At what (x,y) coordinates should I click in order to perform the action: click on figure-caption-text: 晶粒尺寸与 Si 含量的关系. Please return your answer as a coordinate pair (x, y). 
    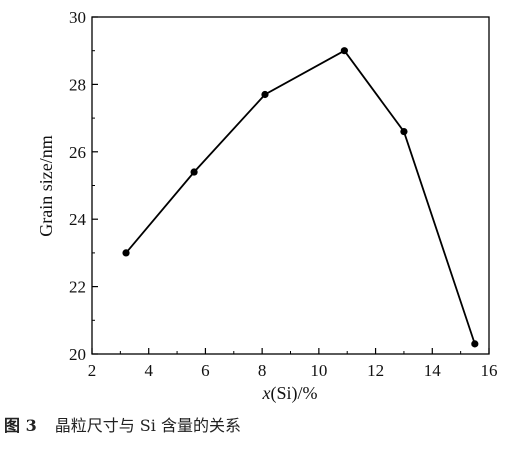
    Looking at the image, I should click on (147, 425).